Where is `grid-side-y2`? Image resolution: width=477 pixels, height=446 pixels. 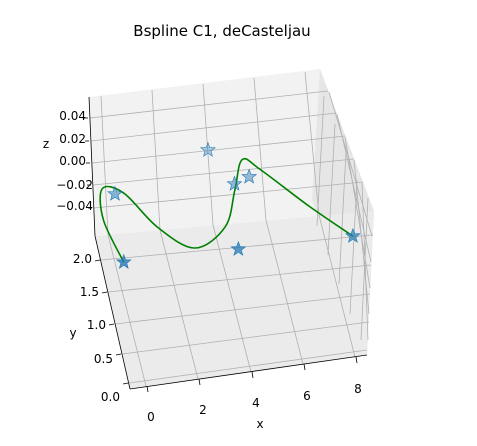 grid-side-y2 is located at coordinates (331, 189).